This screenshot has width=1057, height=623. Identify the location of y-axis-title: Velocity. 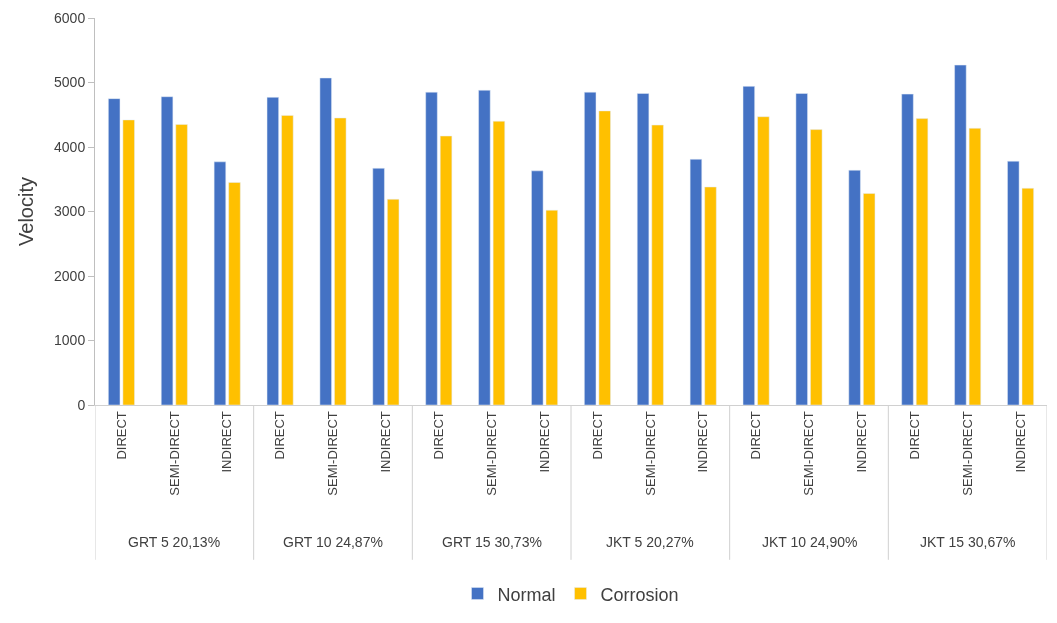
(25, 211).